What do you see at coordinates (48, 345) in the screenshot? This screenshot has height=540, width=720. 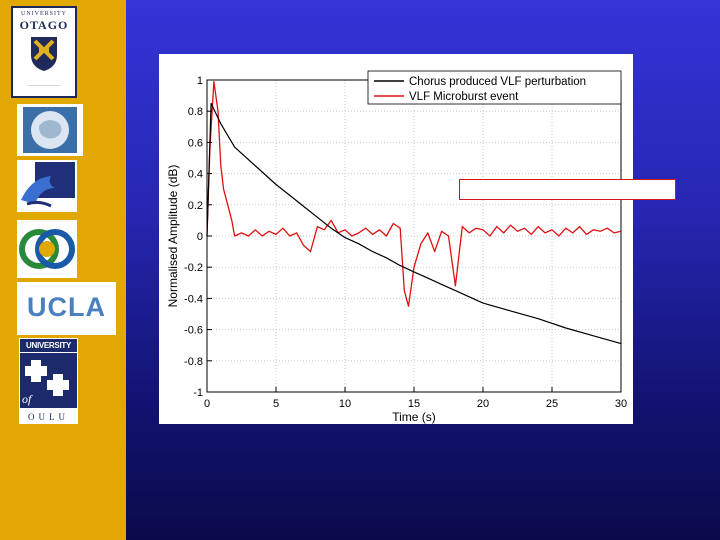 I see `oulu-logo-top: UNIVERSITY` at bounding box center [48, 345].